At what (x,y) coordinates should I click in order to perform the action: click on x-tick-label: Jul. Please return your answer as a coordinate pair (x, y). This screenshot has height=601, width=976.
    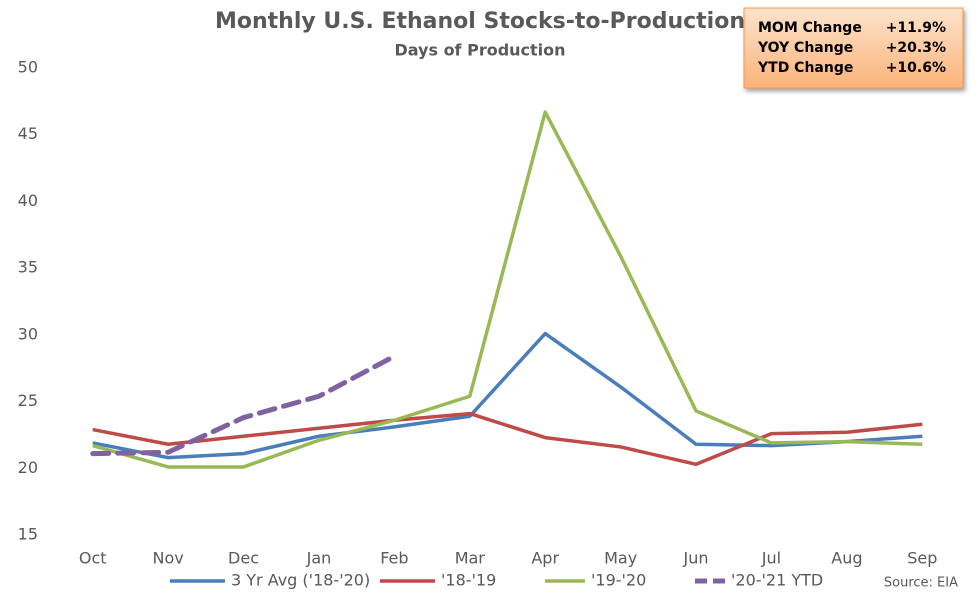
    Looking at the image, I should click on (771, 558).